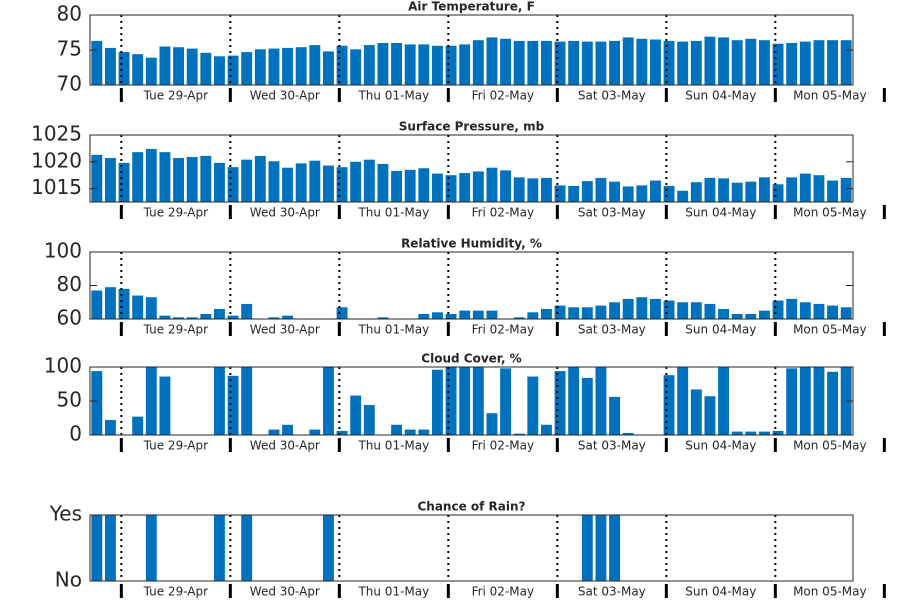  I want to click on y-tick-label: 1015, so click(56, 187).